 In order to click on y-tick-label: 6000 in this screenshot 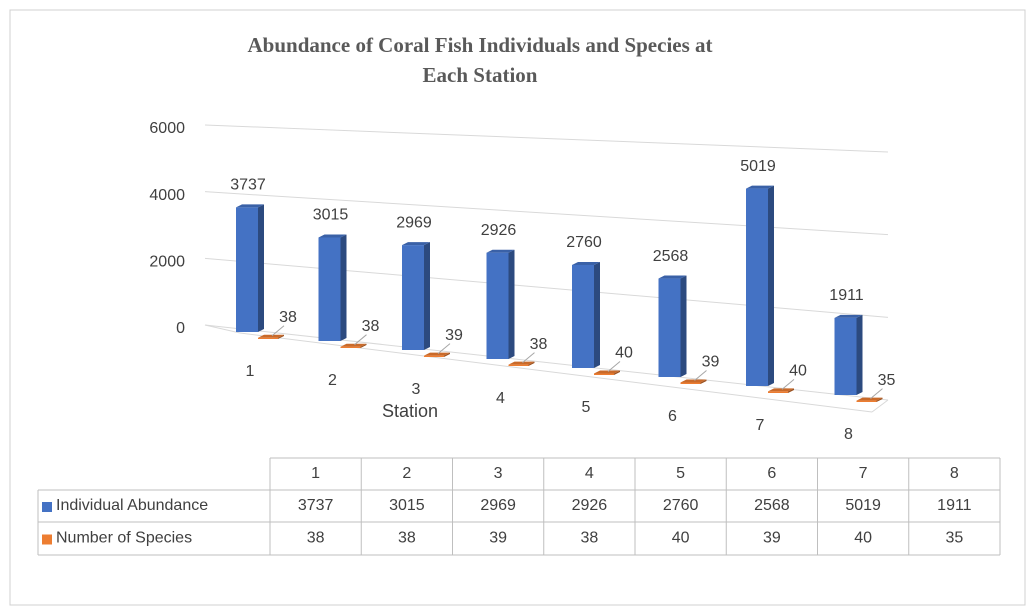, I will do `click(167, 128)`.